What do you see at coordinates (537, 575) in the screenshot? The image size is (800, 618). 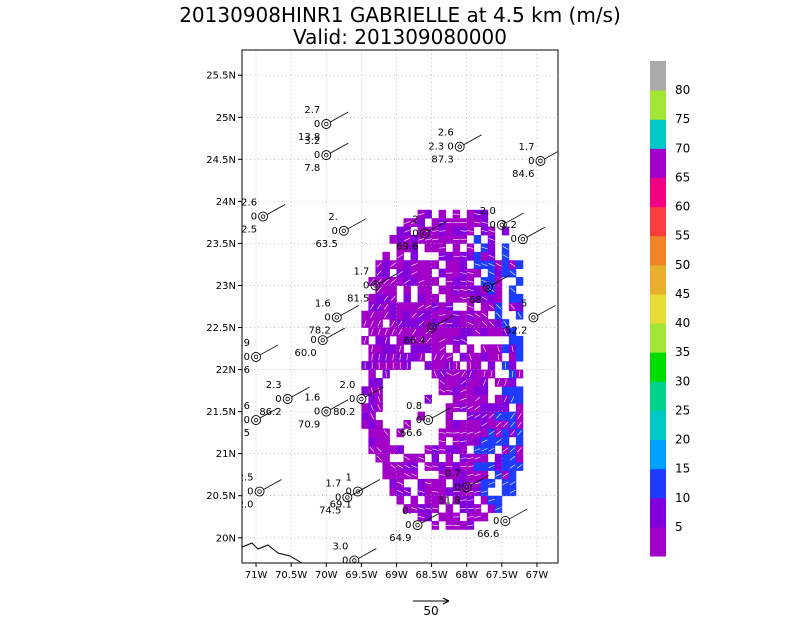 I see `x-tick-label: 67W` at bounding box center [537, 575].